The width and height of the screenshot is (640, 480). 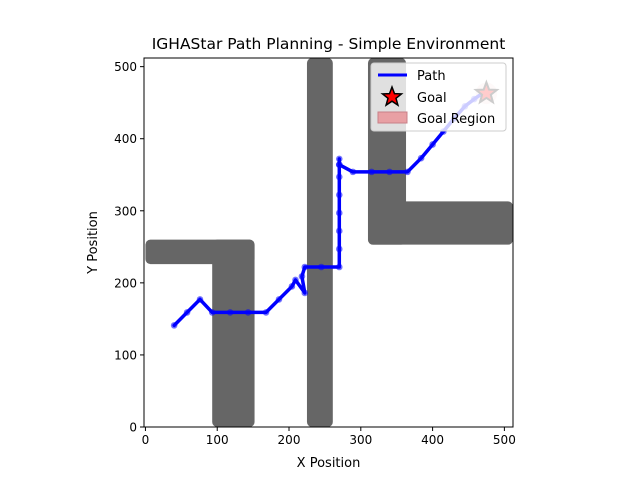 I want to click on legend-goal-label: Goal, so click(x=432, y=98).